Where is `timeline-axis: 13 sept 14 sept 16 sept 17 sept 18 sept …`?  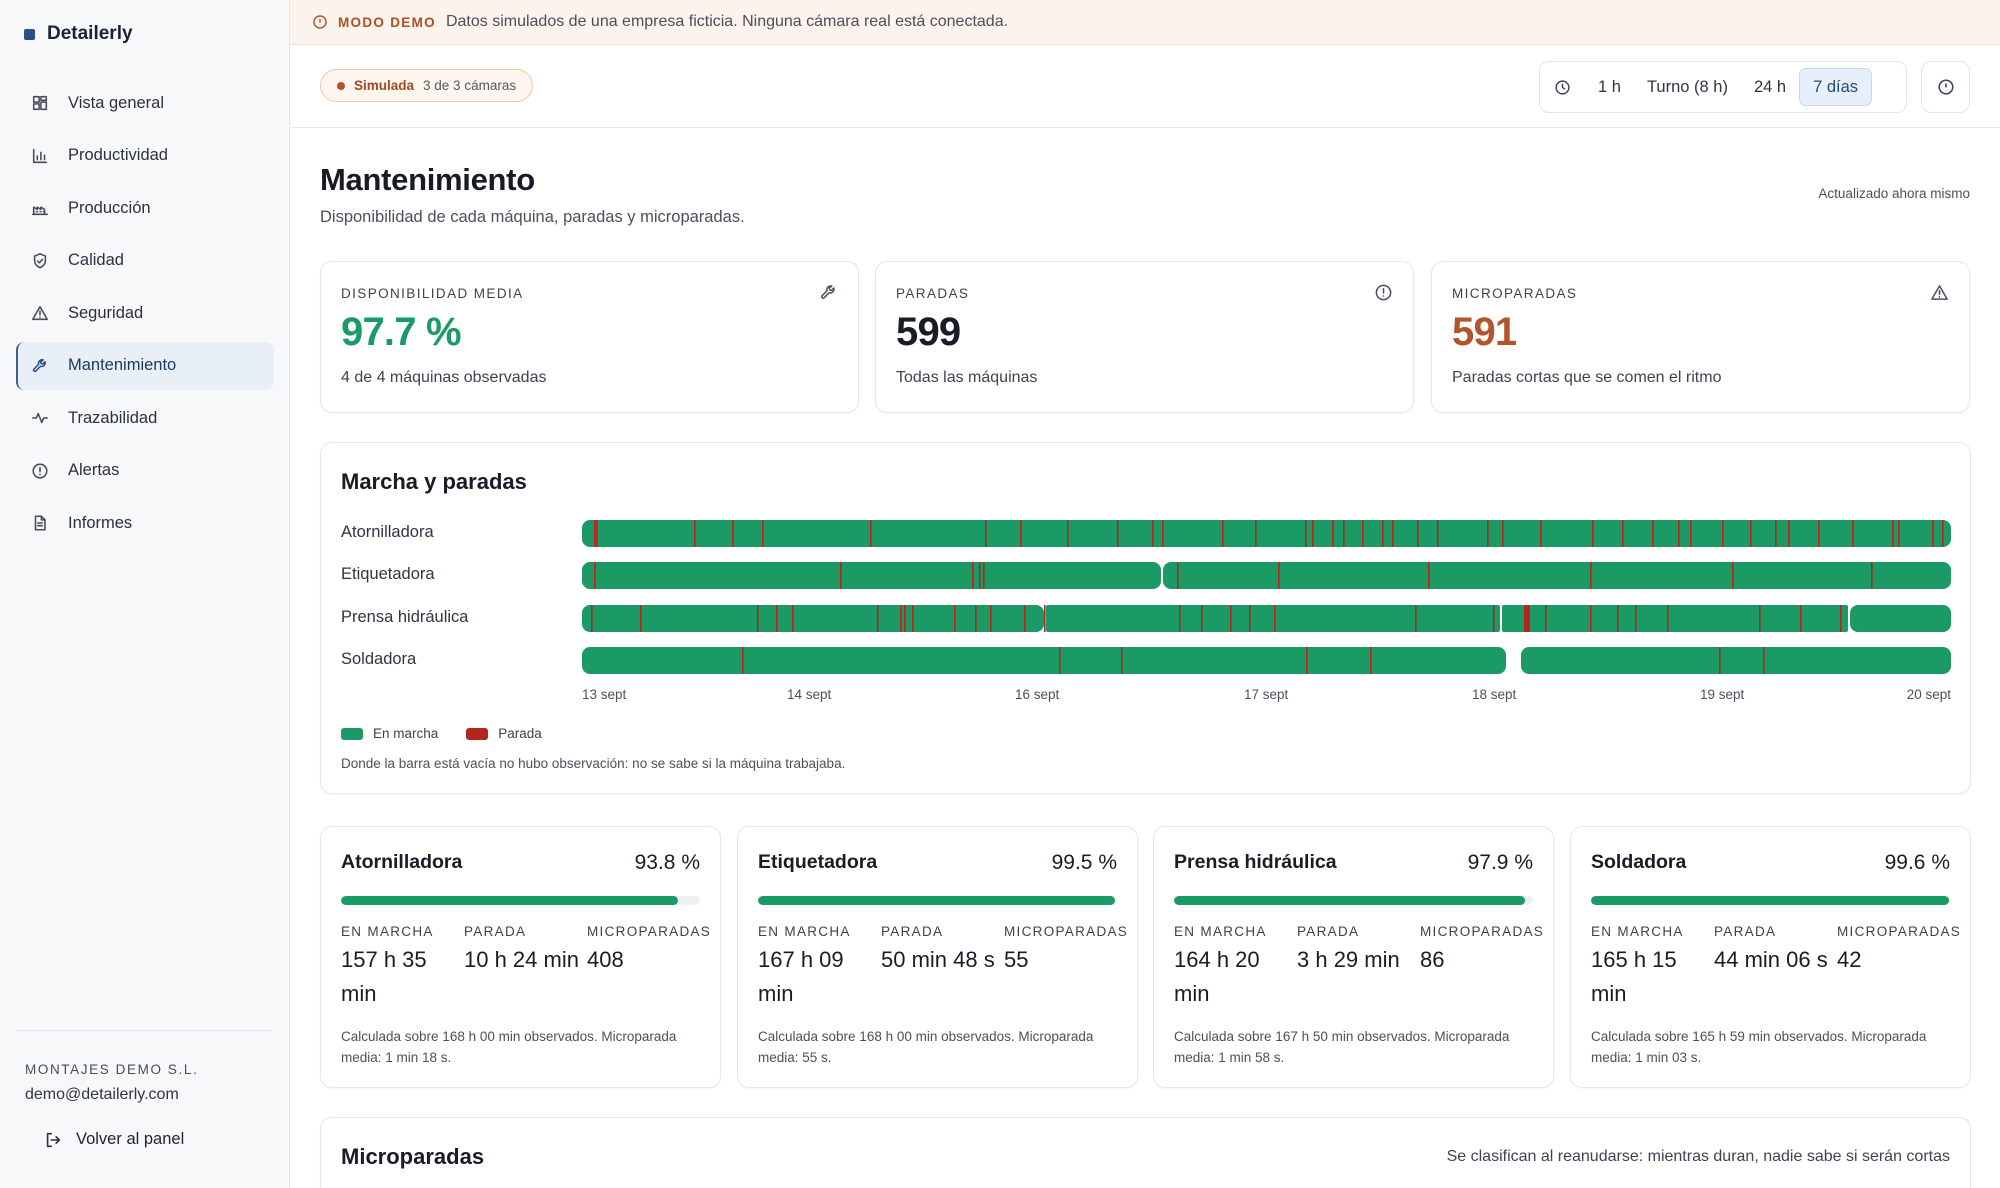
timeline-axis: 13 sept 14 sept 16 sept 17 sept 18 sept … is located at coordinates (1266, 696).